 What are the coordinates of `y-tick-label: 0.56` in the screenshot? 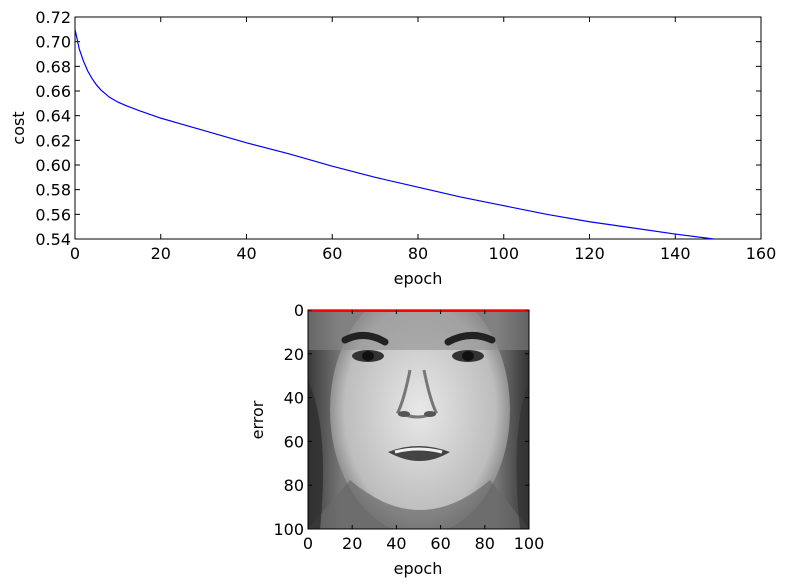 It's located at (53, 214).